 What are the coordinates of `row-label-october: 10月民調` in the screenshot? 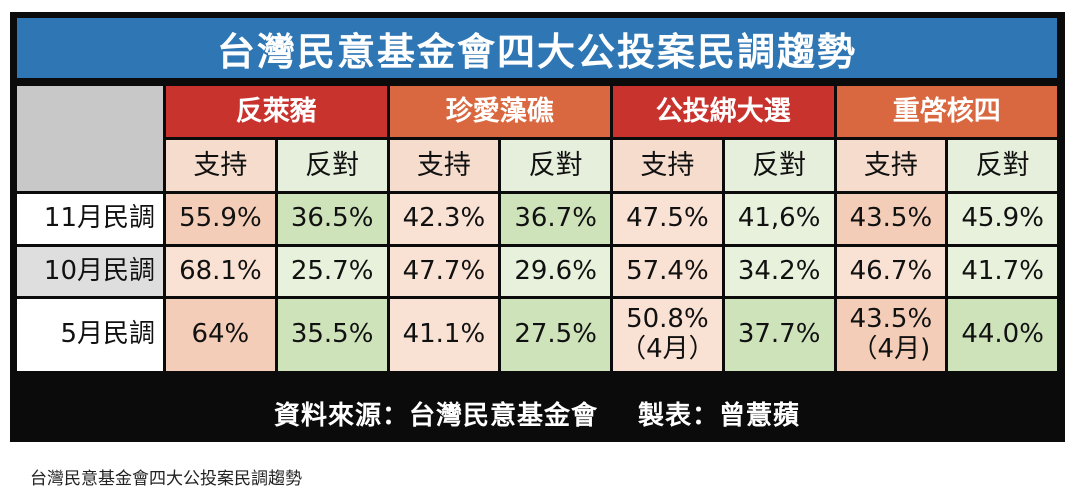 It's located at (90, 271).